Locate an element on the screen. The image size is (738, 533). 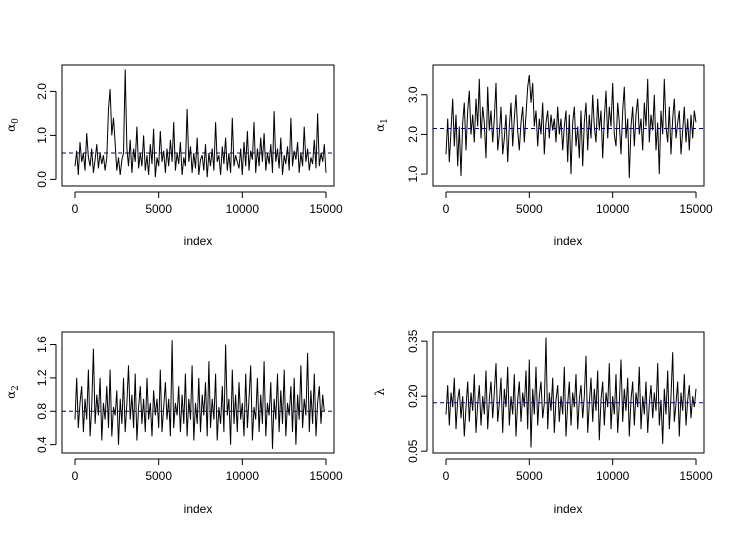
y-axis-label-subscript: 2 is located at coordinates (16, 388).